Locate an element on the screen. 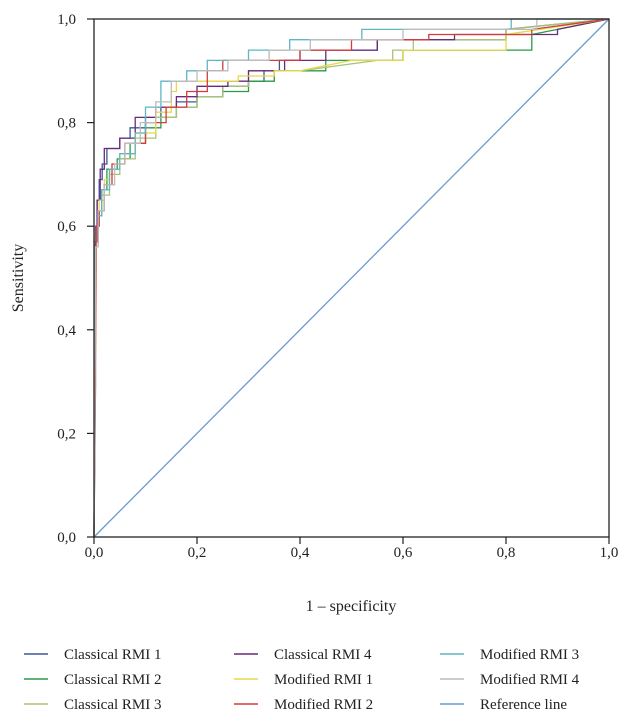  x-tick-label: 0,4 is located at coordinates (300, 553).